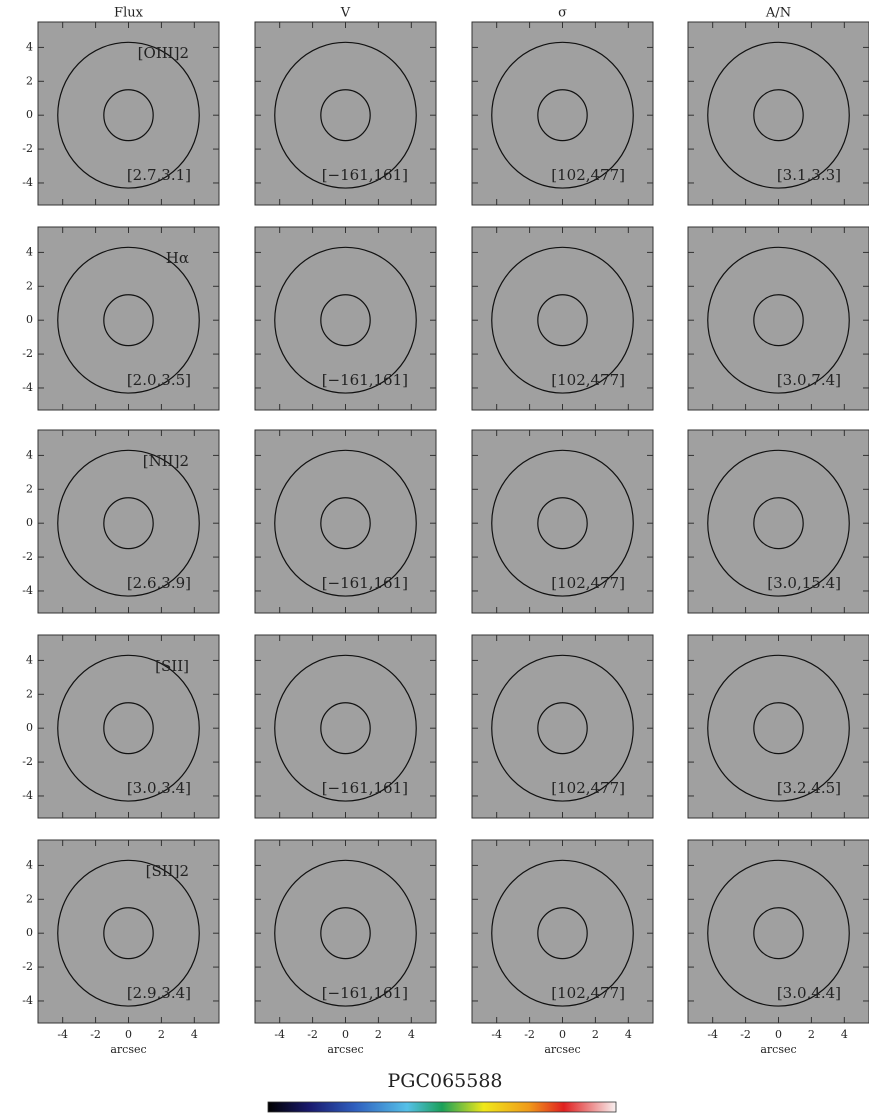 The image size is (869, 1115). What do you see at coordinates (166, 461) in the screenshot?
I see `line-label: [NII]2` at bounding box center [166, 461].